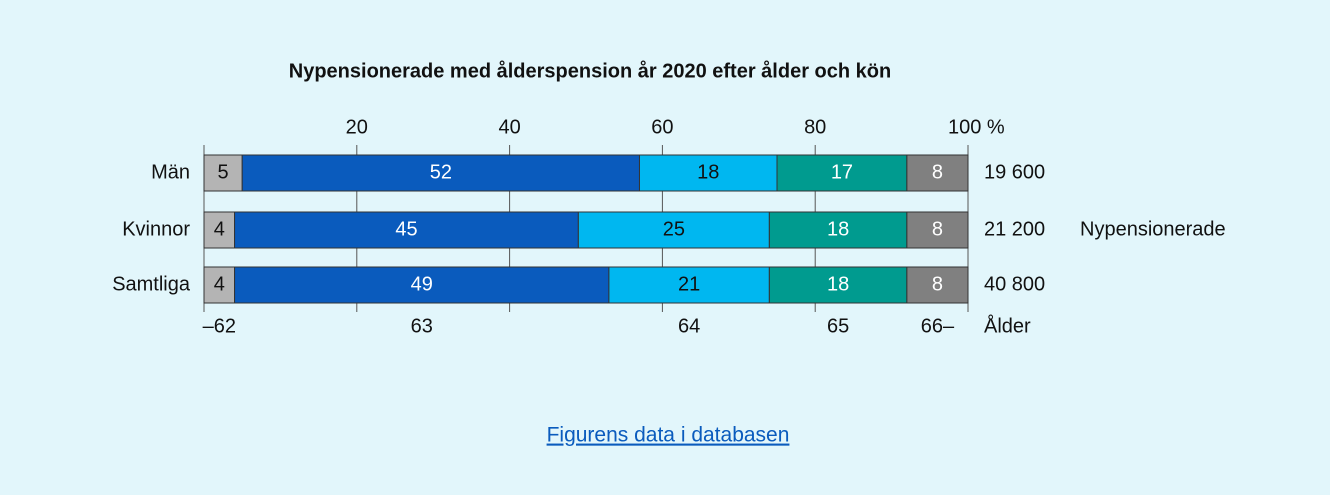 The image size is (1330, 495). I want to click on segment-label: 49, so click(422, 284).